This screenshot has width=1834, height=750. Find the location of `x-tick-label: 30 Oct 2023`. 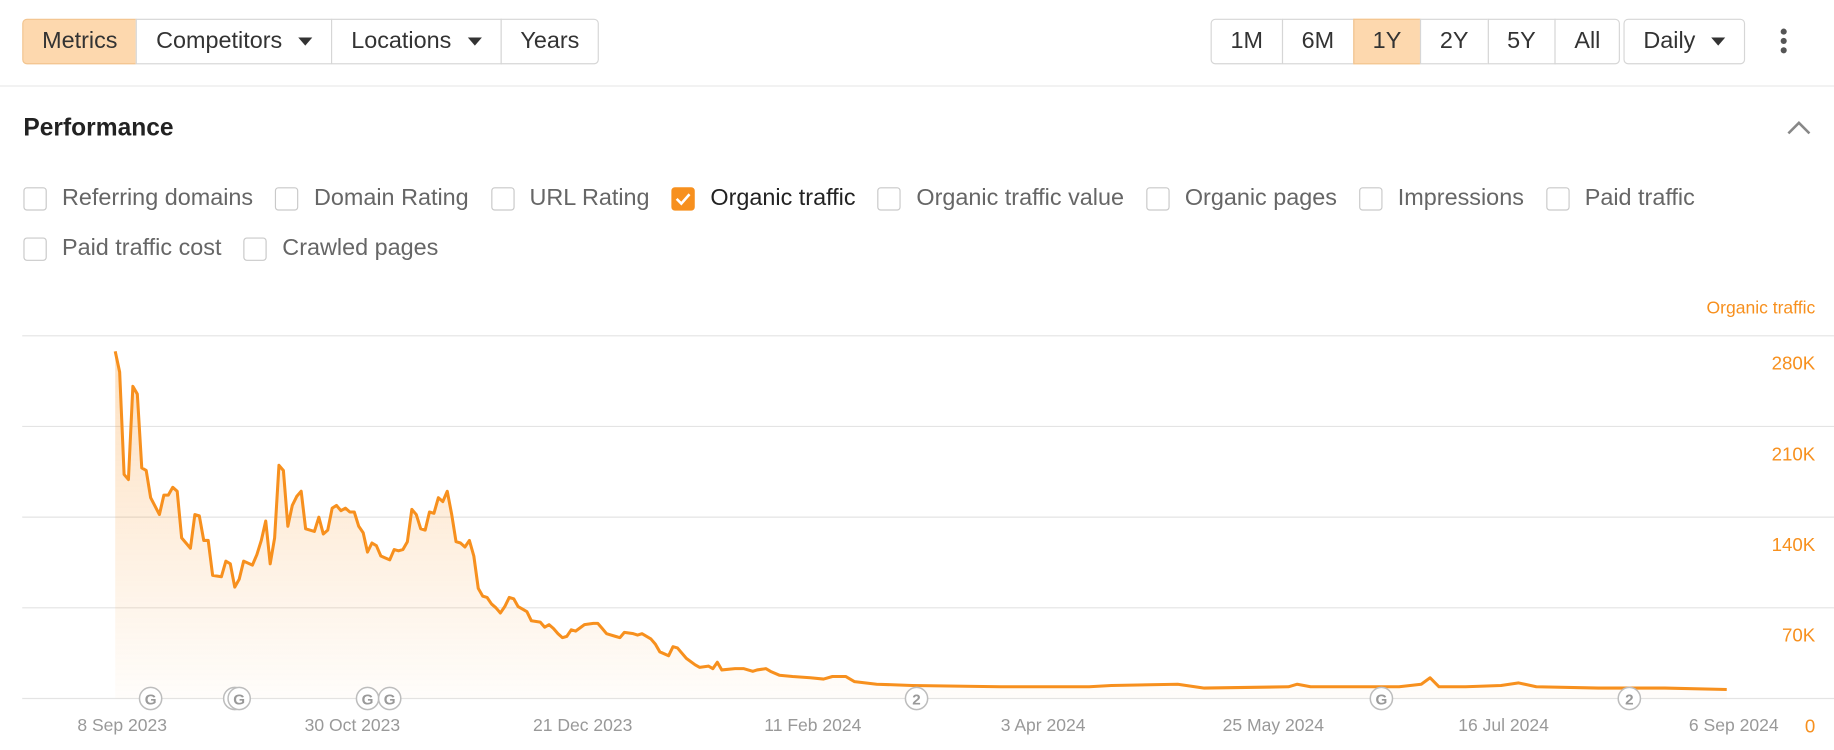

x-tick-label: 30 Oct 2023 is located at coordinates (353, 725).